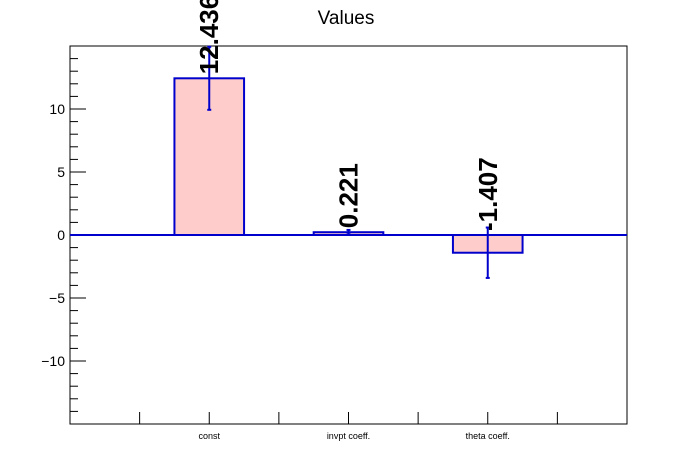 Image resolution: width=696 pixels, height=472 pixels. I want to click on value-label: 0.221, so click(349, 195).